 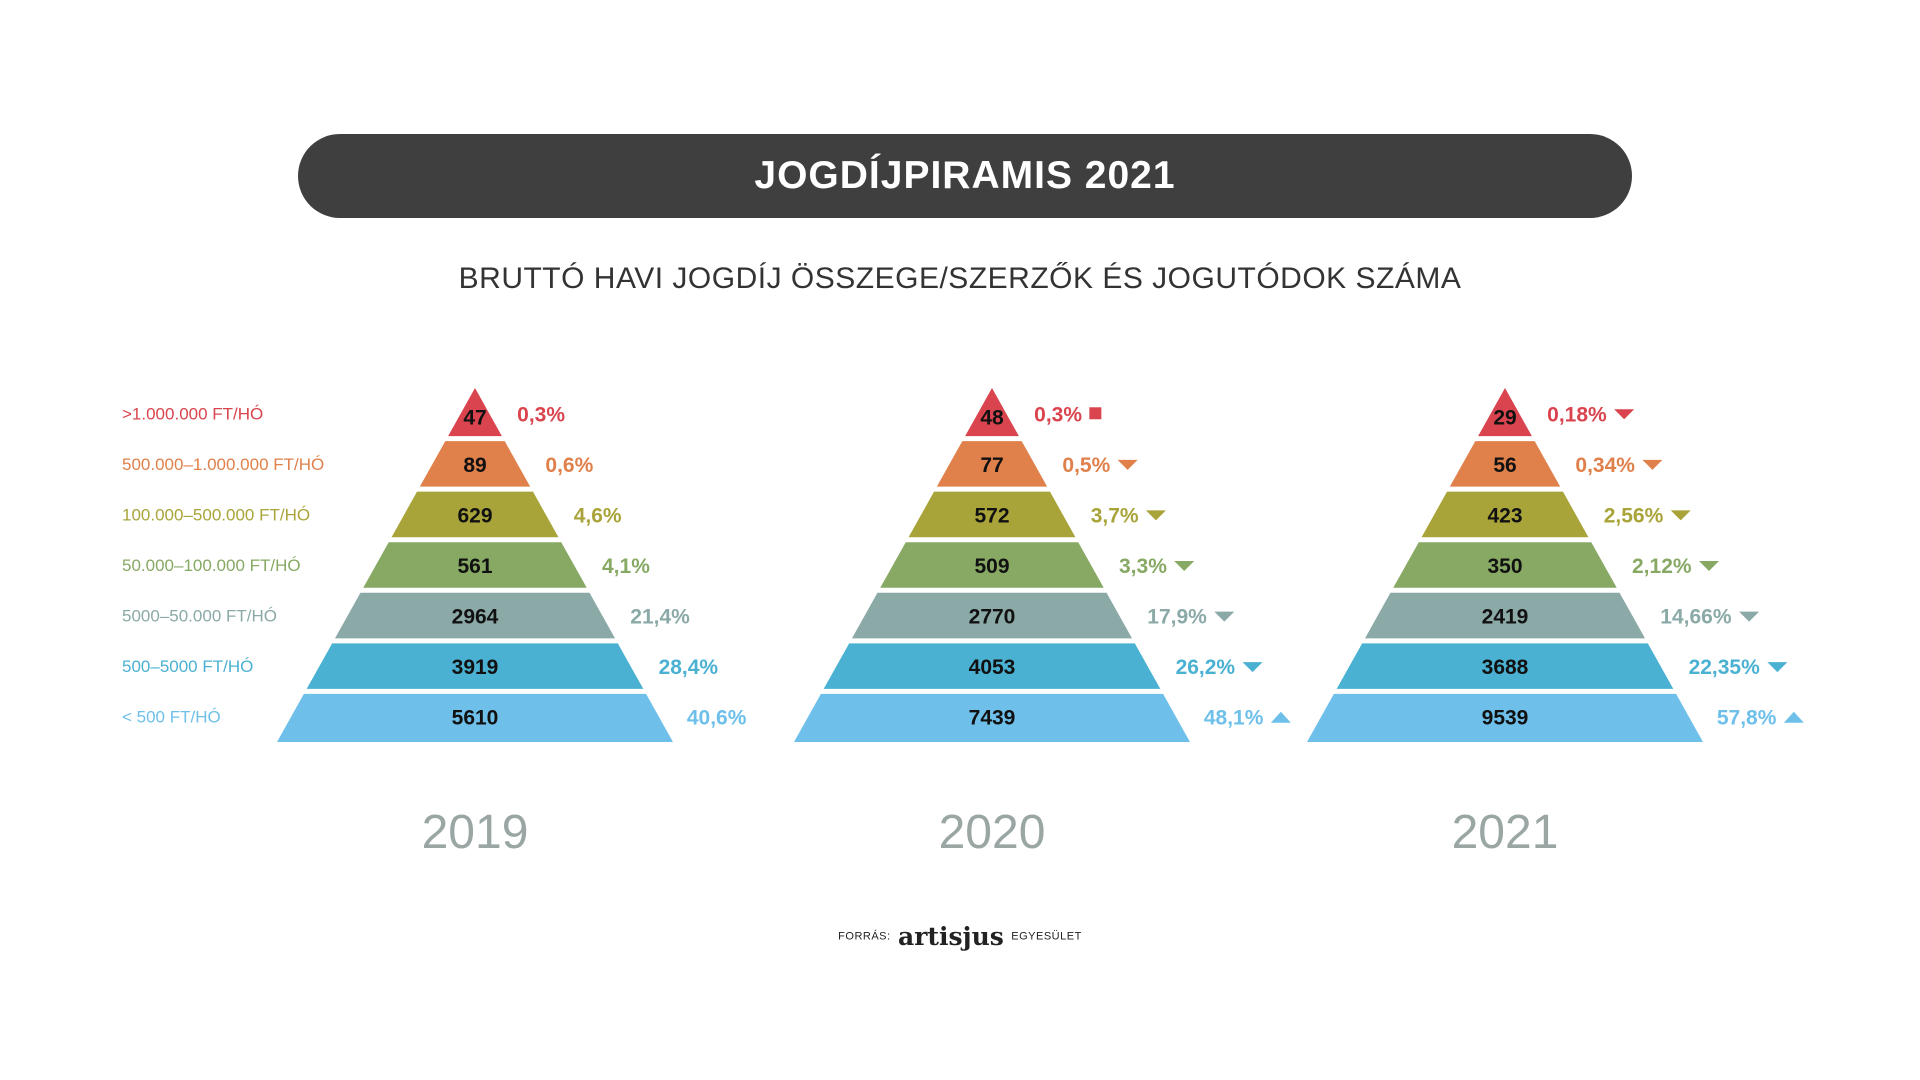 I want to click on value-label: 89, so click(x=474, y=465).